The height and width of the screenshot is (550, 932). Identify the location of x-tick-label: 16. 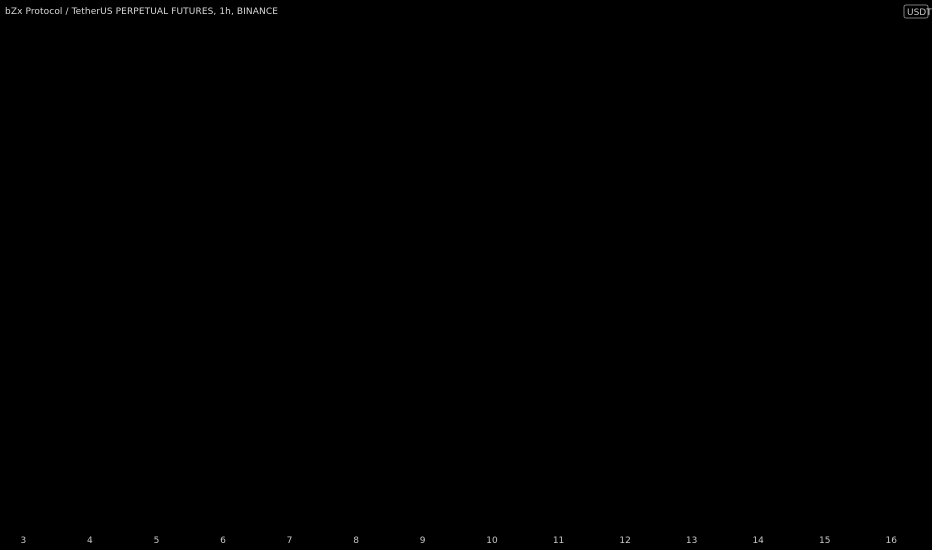
(892, 541).